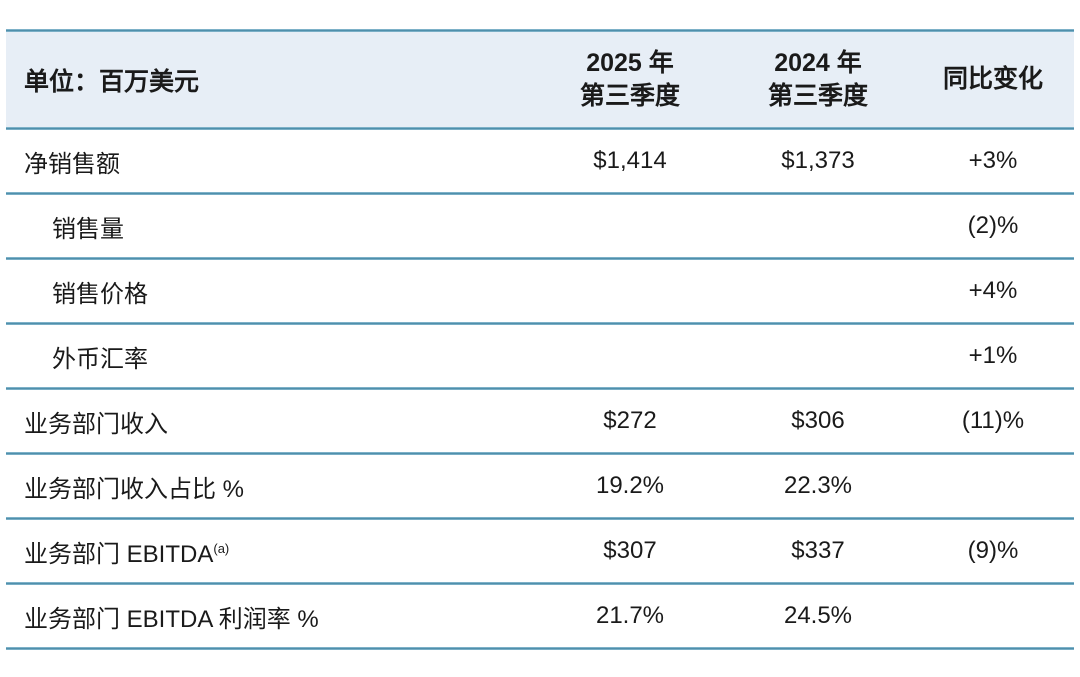 The width and height of the screenshot is (1080, 677). I want to click on value-2025: $1,414, so click(630, 160).